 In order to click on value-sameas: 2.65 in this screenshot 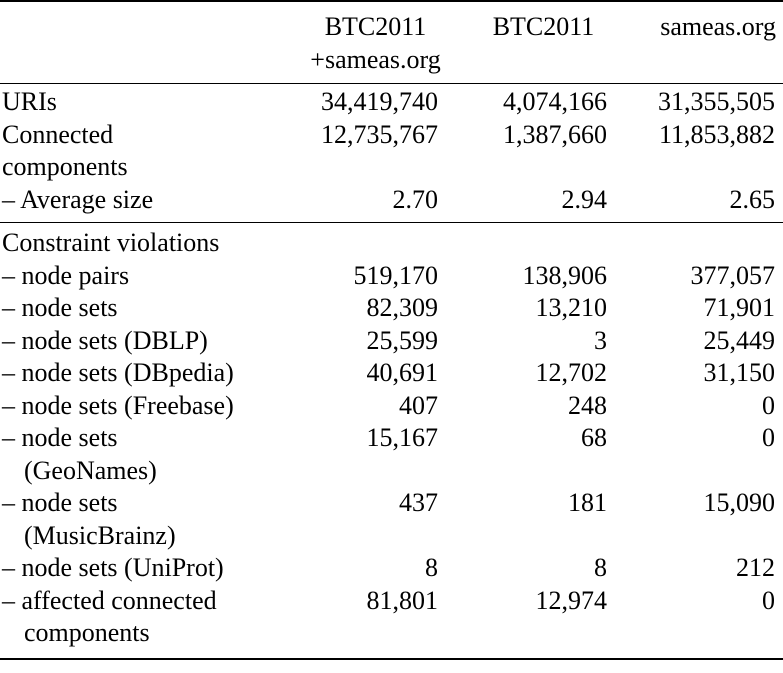, I will do `click(752, 199)`.